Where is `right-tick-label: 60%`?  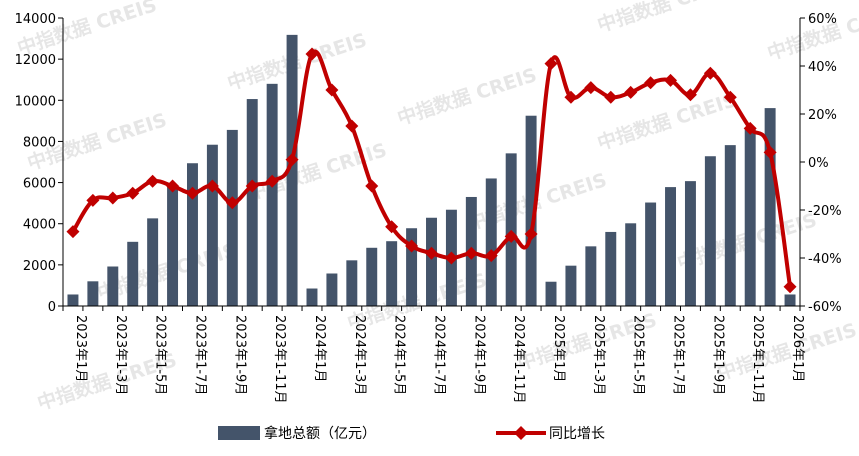 right-tick-label: 60% is located at coordinates (822, 19).